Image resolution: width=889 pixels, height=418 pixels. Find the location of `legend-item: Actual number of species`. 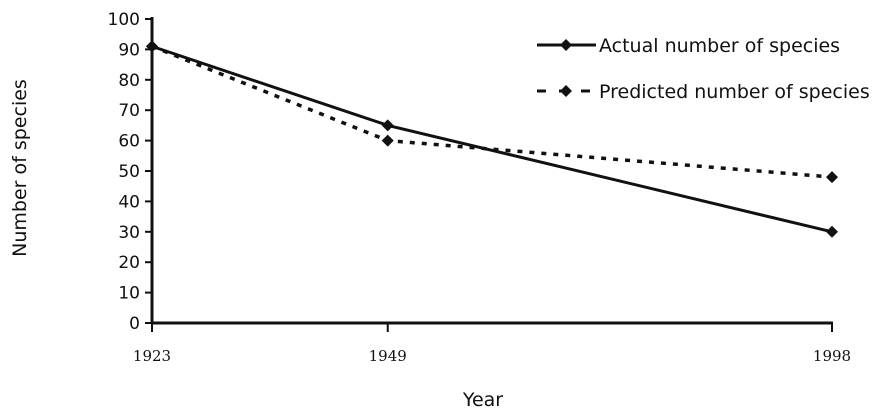

legend-item: Actual number of species is located at coordinates (688, 46).